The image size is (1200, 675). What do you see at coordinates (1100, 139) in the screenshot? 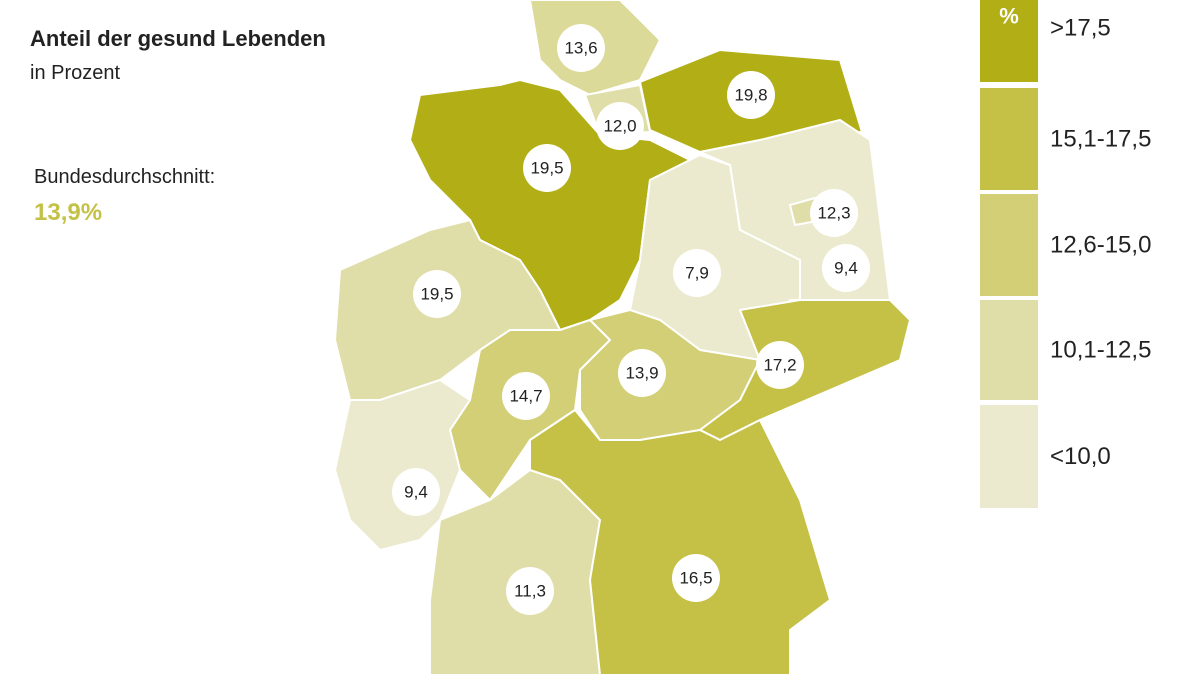
I see `legend-label: 15,1-17,5` at bounding box center [1100, 139].